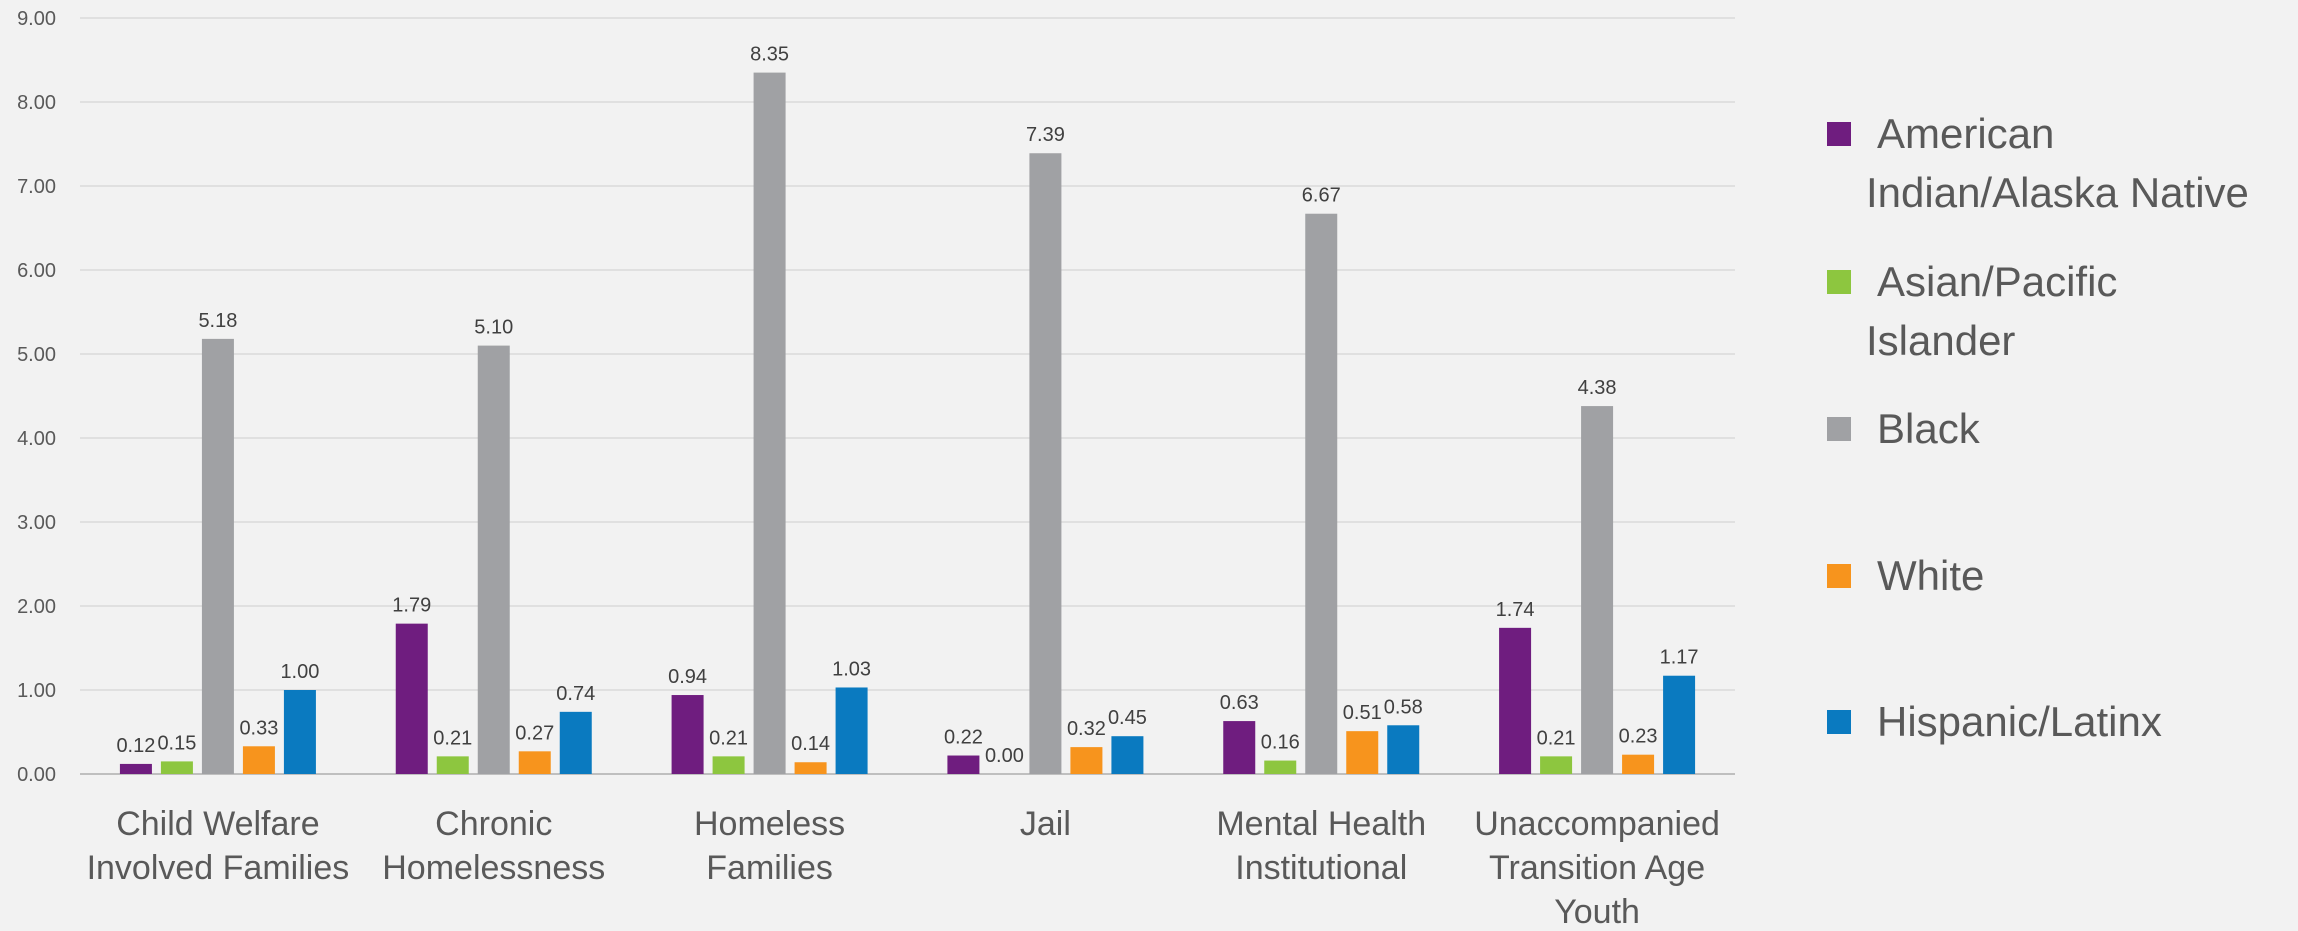 The image size is (2298, 931). What do you see at coordinates (1045, 824) in the screenshot?
I see `x-tick-label: Jail` at bounding box center [1045, 824].